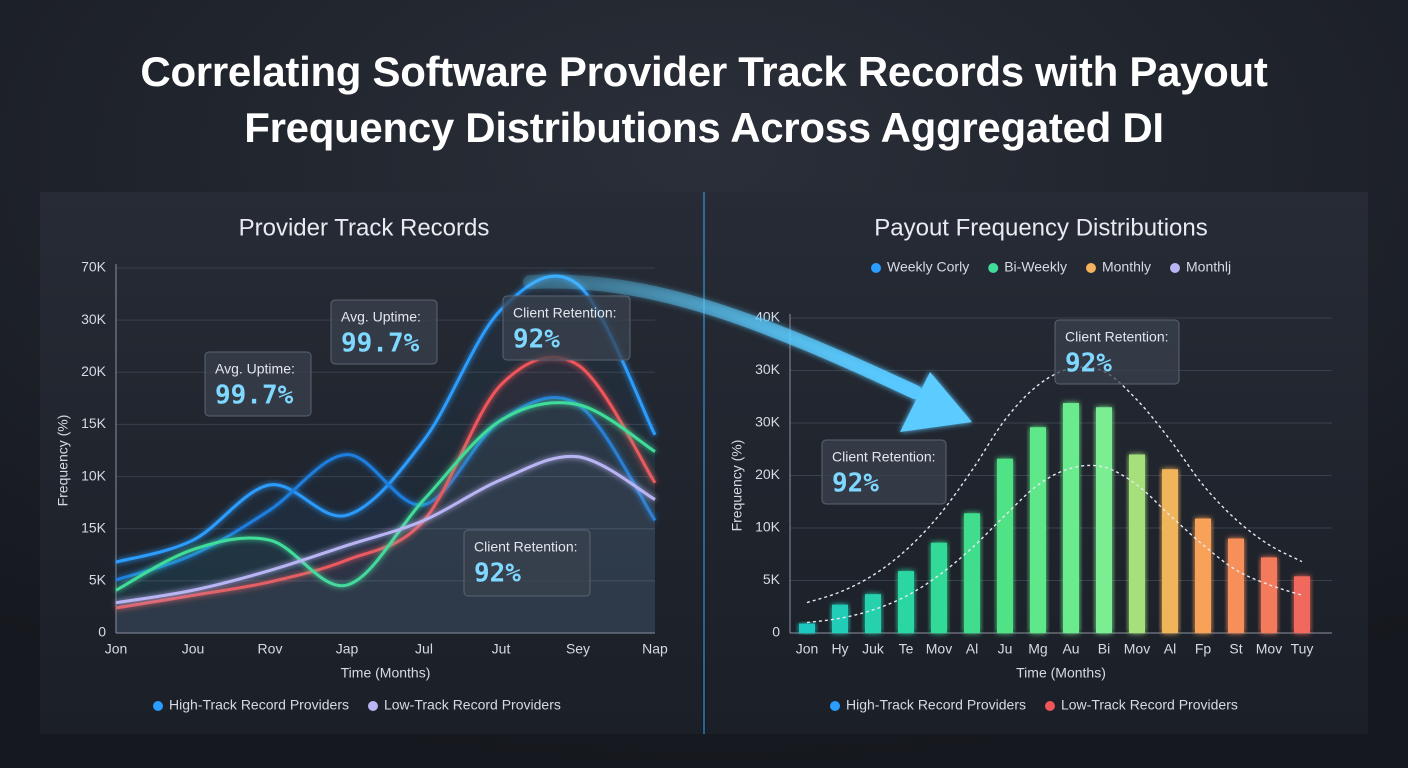 This screenshot has width=1408, height=768. Describe the element at coordinates (906, 649) in the screenshot. I see `x-tick-label: Te` at that location.